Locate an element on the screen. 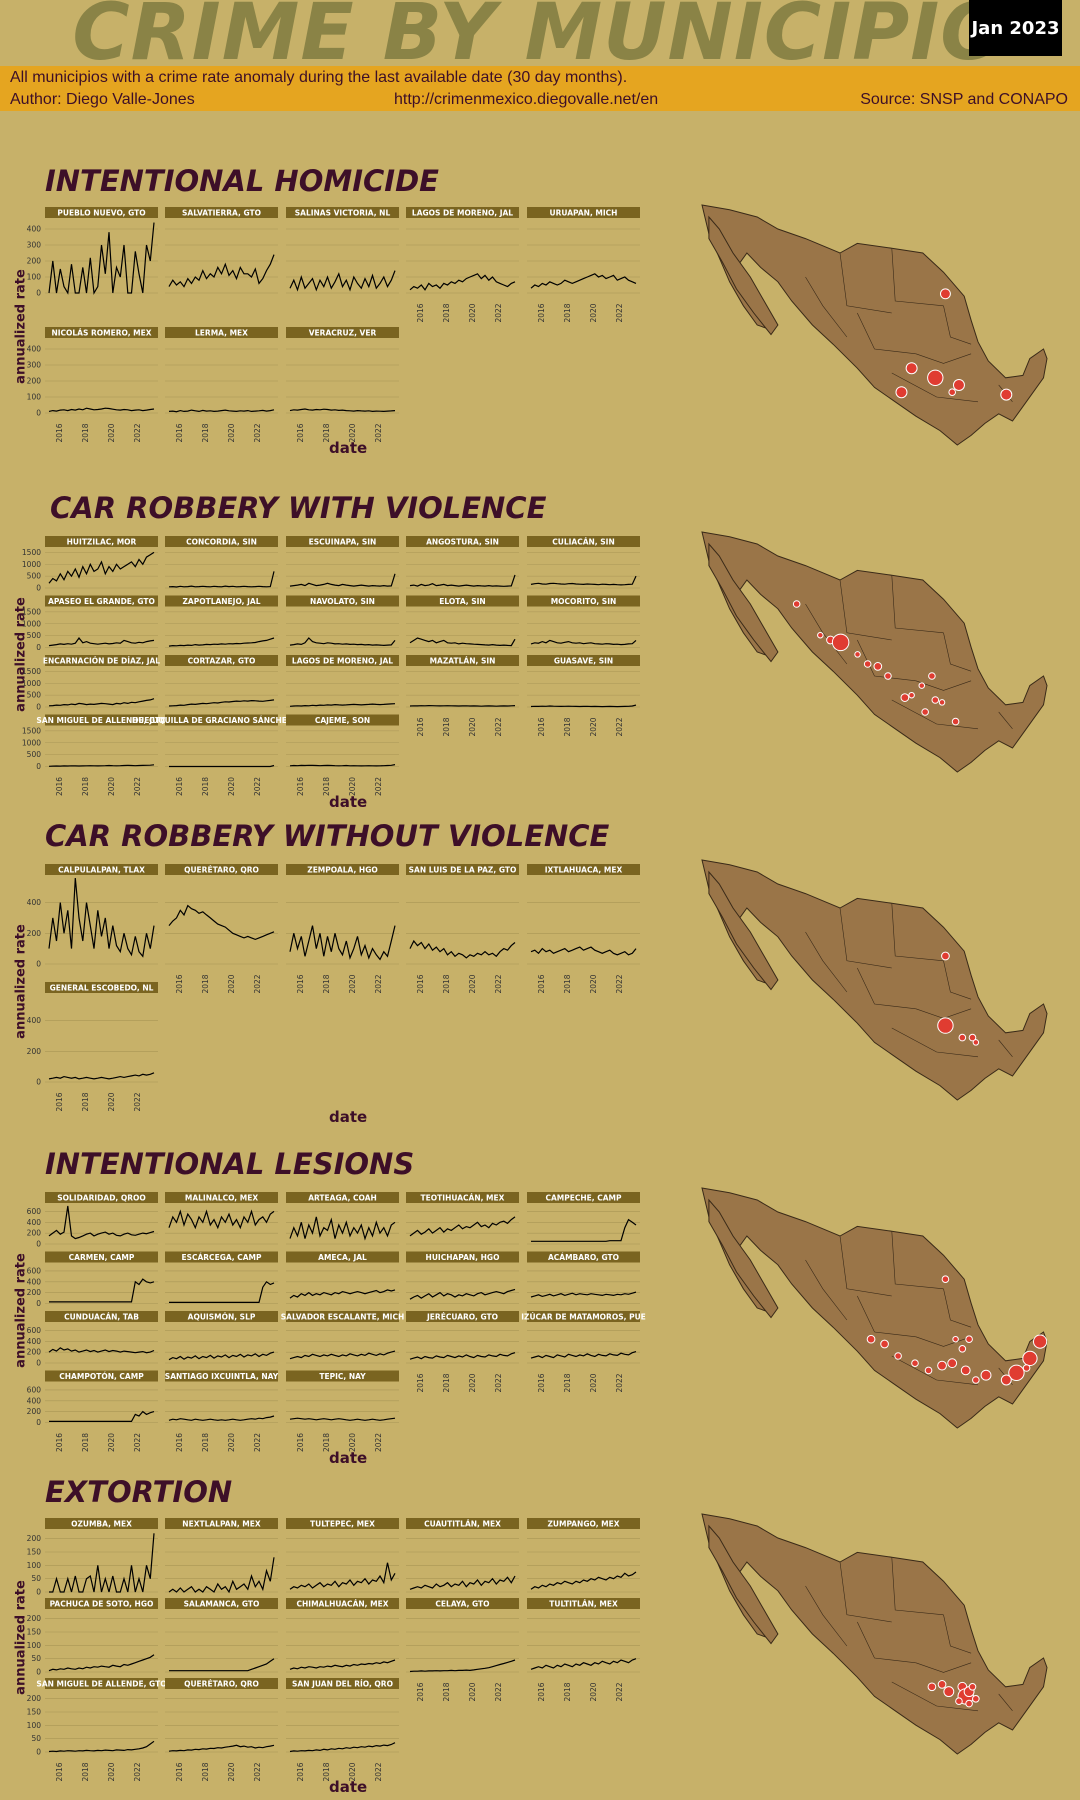 This screenshot has width=1080, height=1800. panel: ARTEAGA, COAH is located at coordinates (342, 1218).